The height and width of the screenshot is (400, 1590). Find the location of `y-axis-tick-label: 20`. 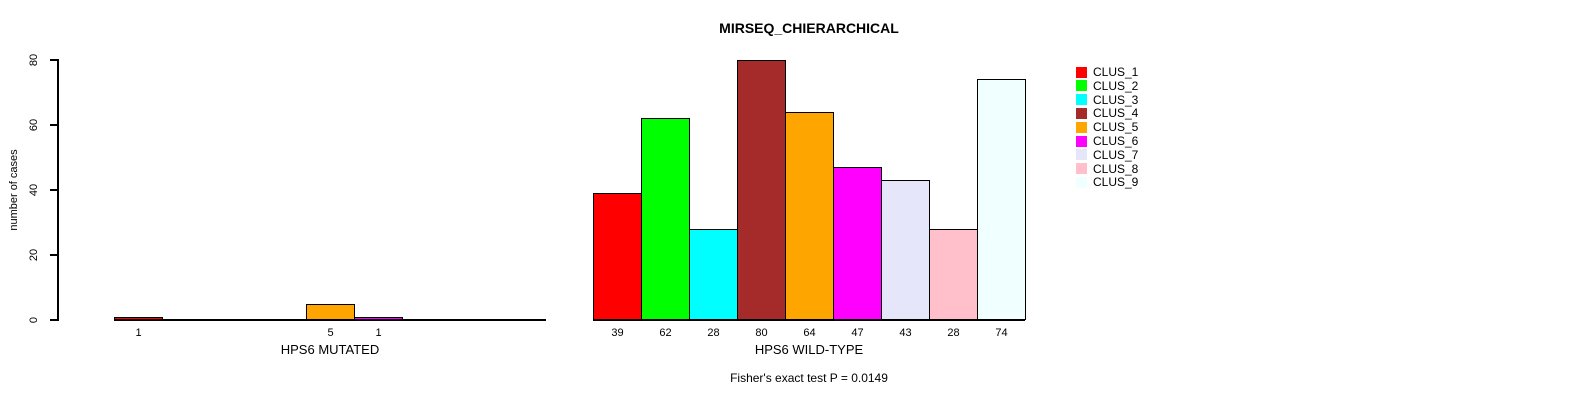

y-axis-tick-label: 20 is located at coordinates (34, 255).